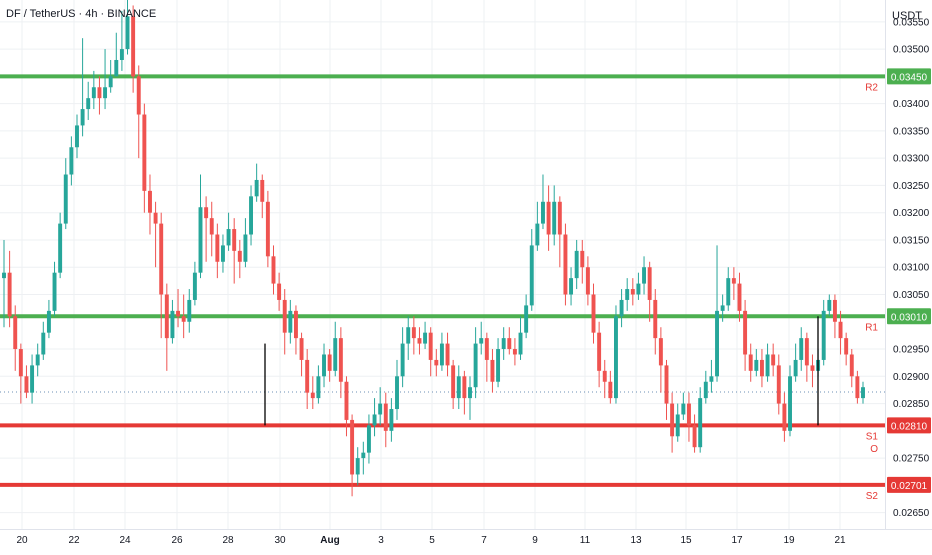  Describe the element at coordinates (911, 404) in the screenshot. I see `price-tick-label: 0.02850` at that location.